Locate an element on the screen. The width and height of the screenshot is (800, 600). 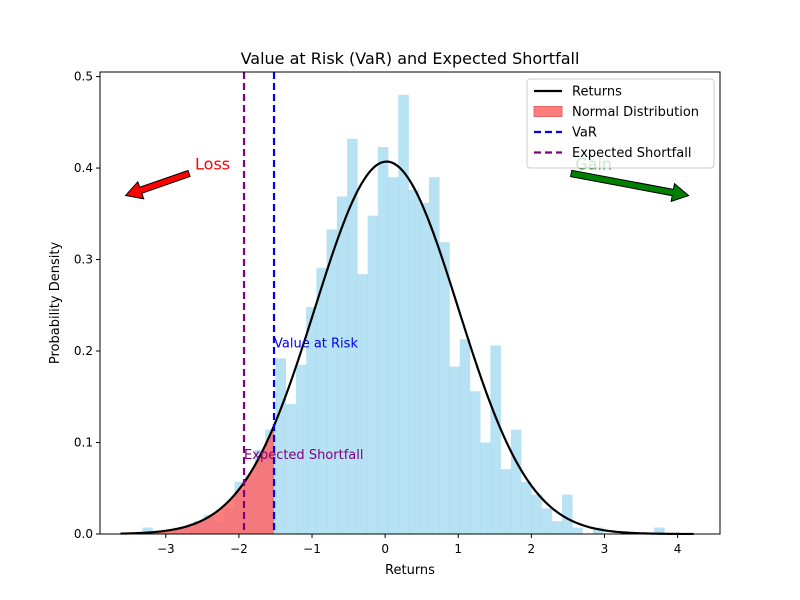
legend-label: Returns is located at coordinates (597, 92).